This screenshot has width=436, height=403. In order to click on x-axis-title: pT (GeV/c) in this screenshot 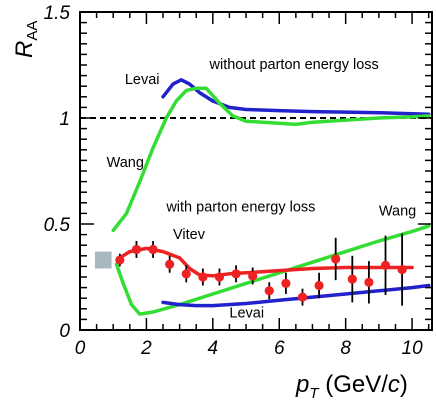, I will do `click(351, 386)`.